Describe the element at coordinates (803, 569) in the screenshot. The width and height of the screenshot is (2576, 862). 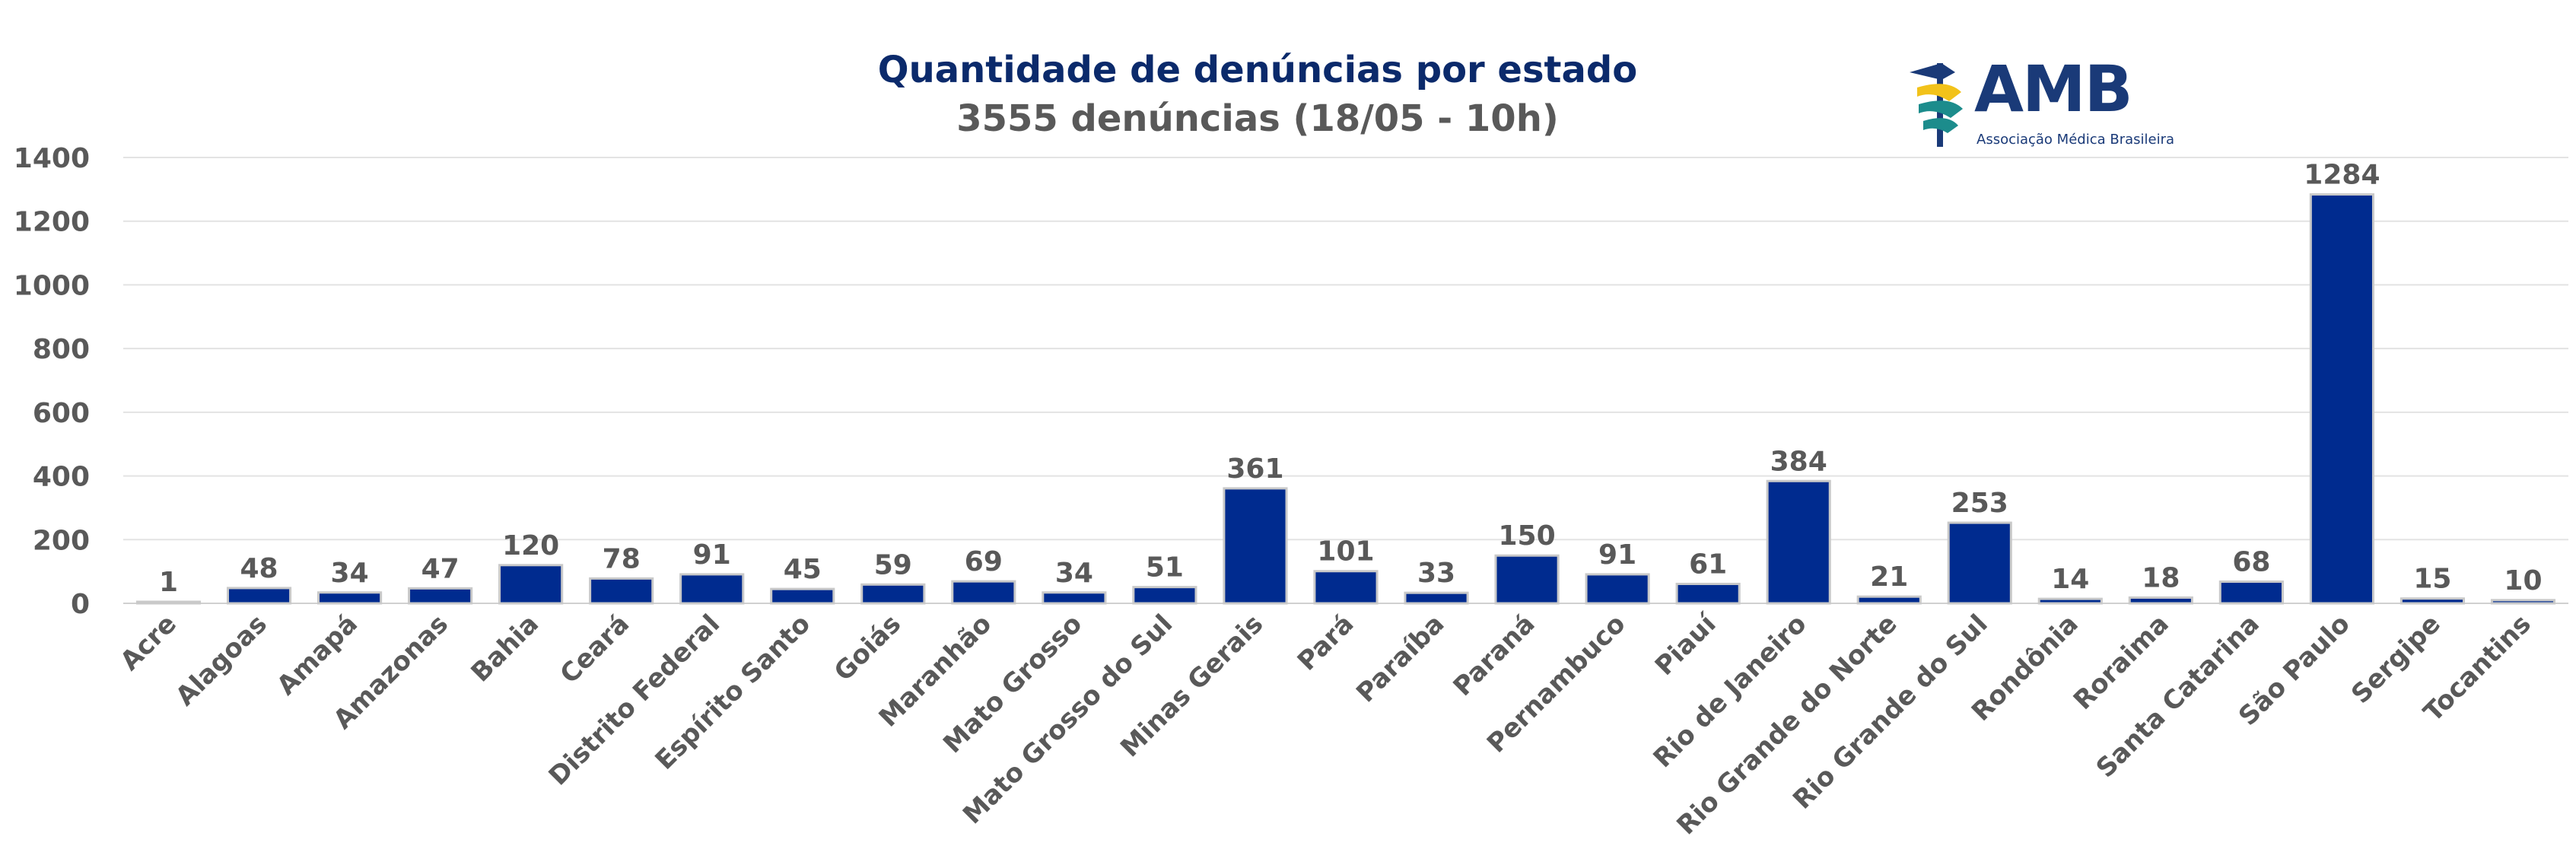
I see `data-label: 45` at that location.